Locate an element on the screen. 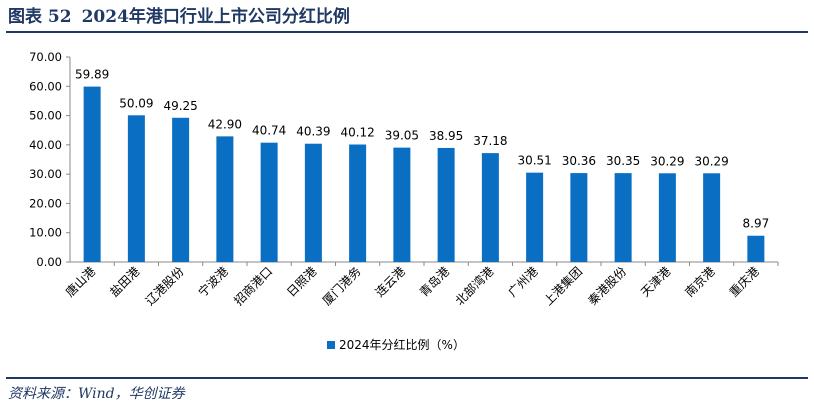 The height and width of the screenshot is (409, 814). data-label: 40.39 is located at coordinates (313, 132).